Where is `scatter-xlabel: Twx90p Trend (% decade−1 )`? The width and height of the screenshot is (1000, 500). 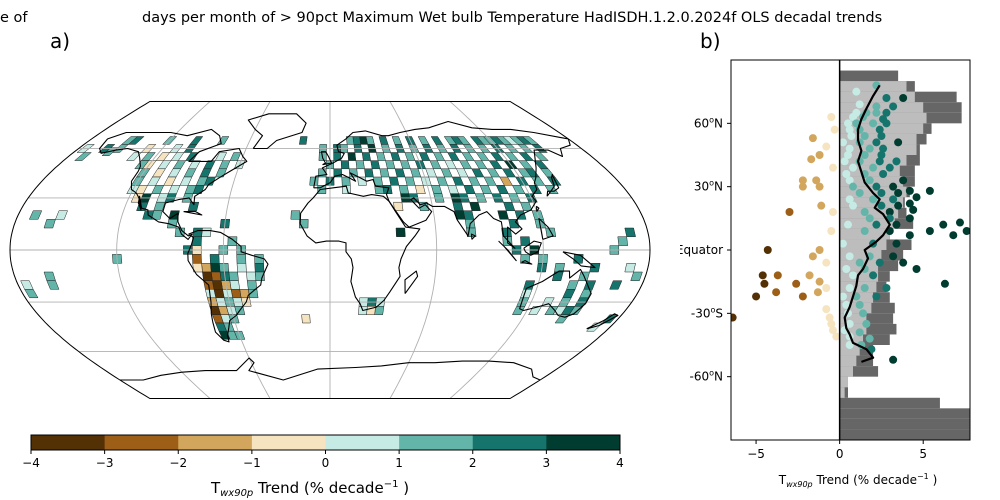
scatter-xlabel: Twx90p Trend (% decade−1 ) is located at coordinates (858, 480).